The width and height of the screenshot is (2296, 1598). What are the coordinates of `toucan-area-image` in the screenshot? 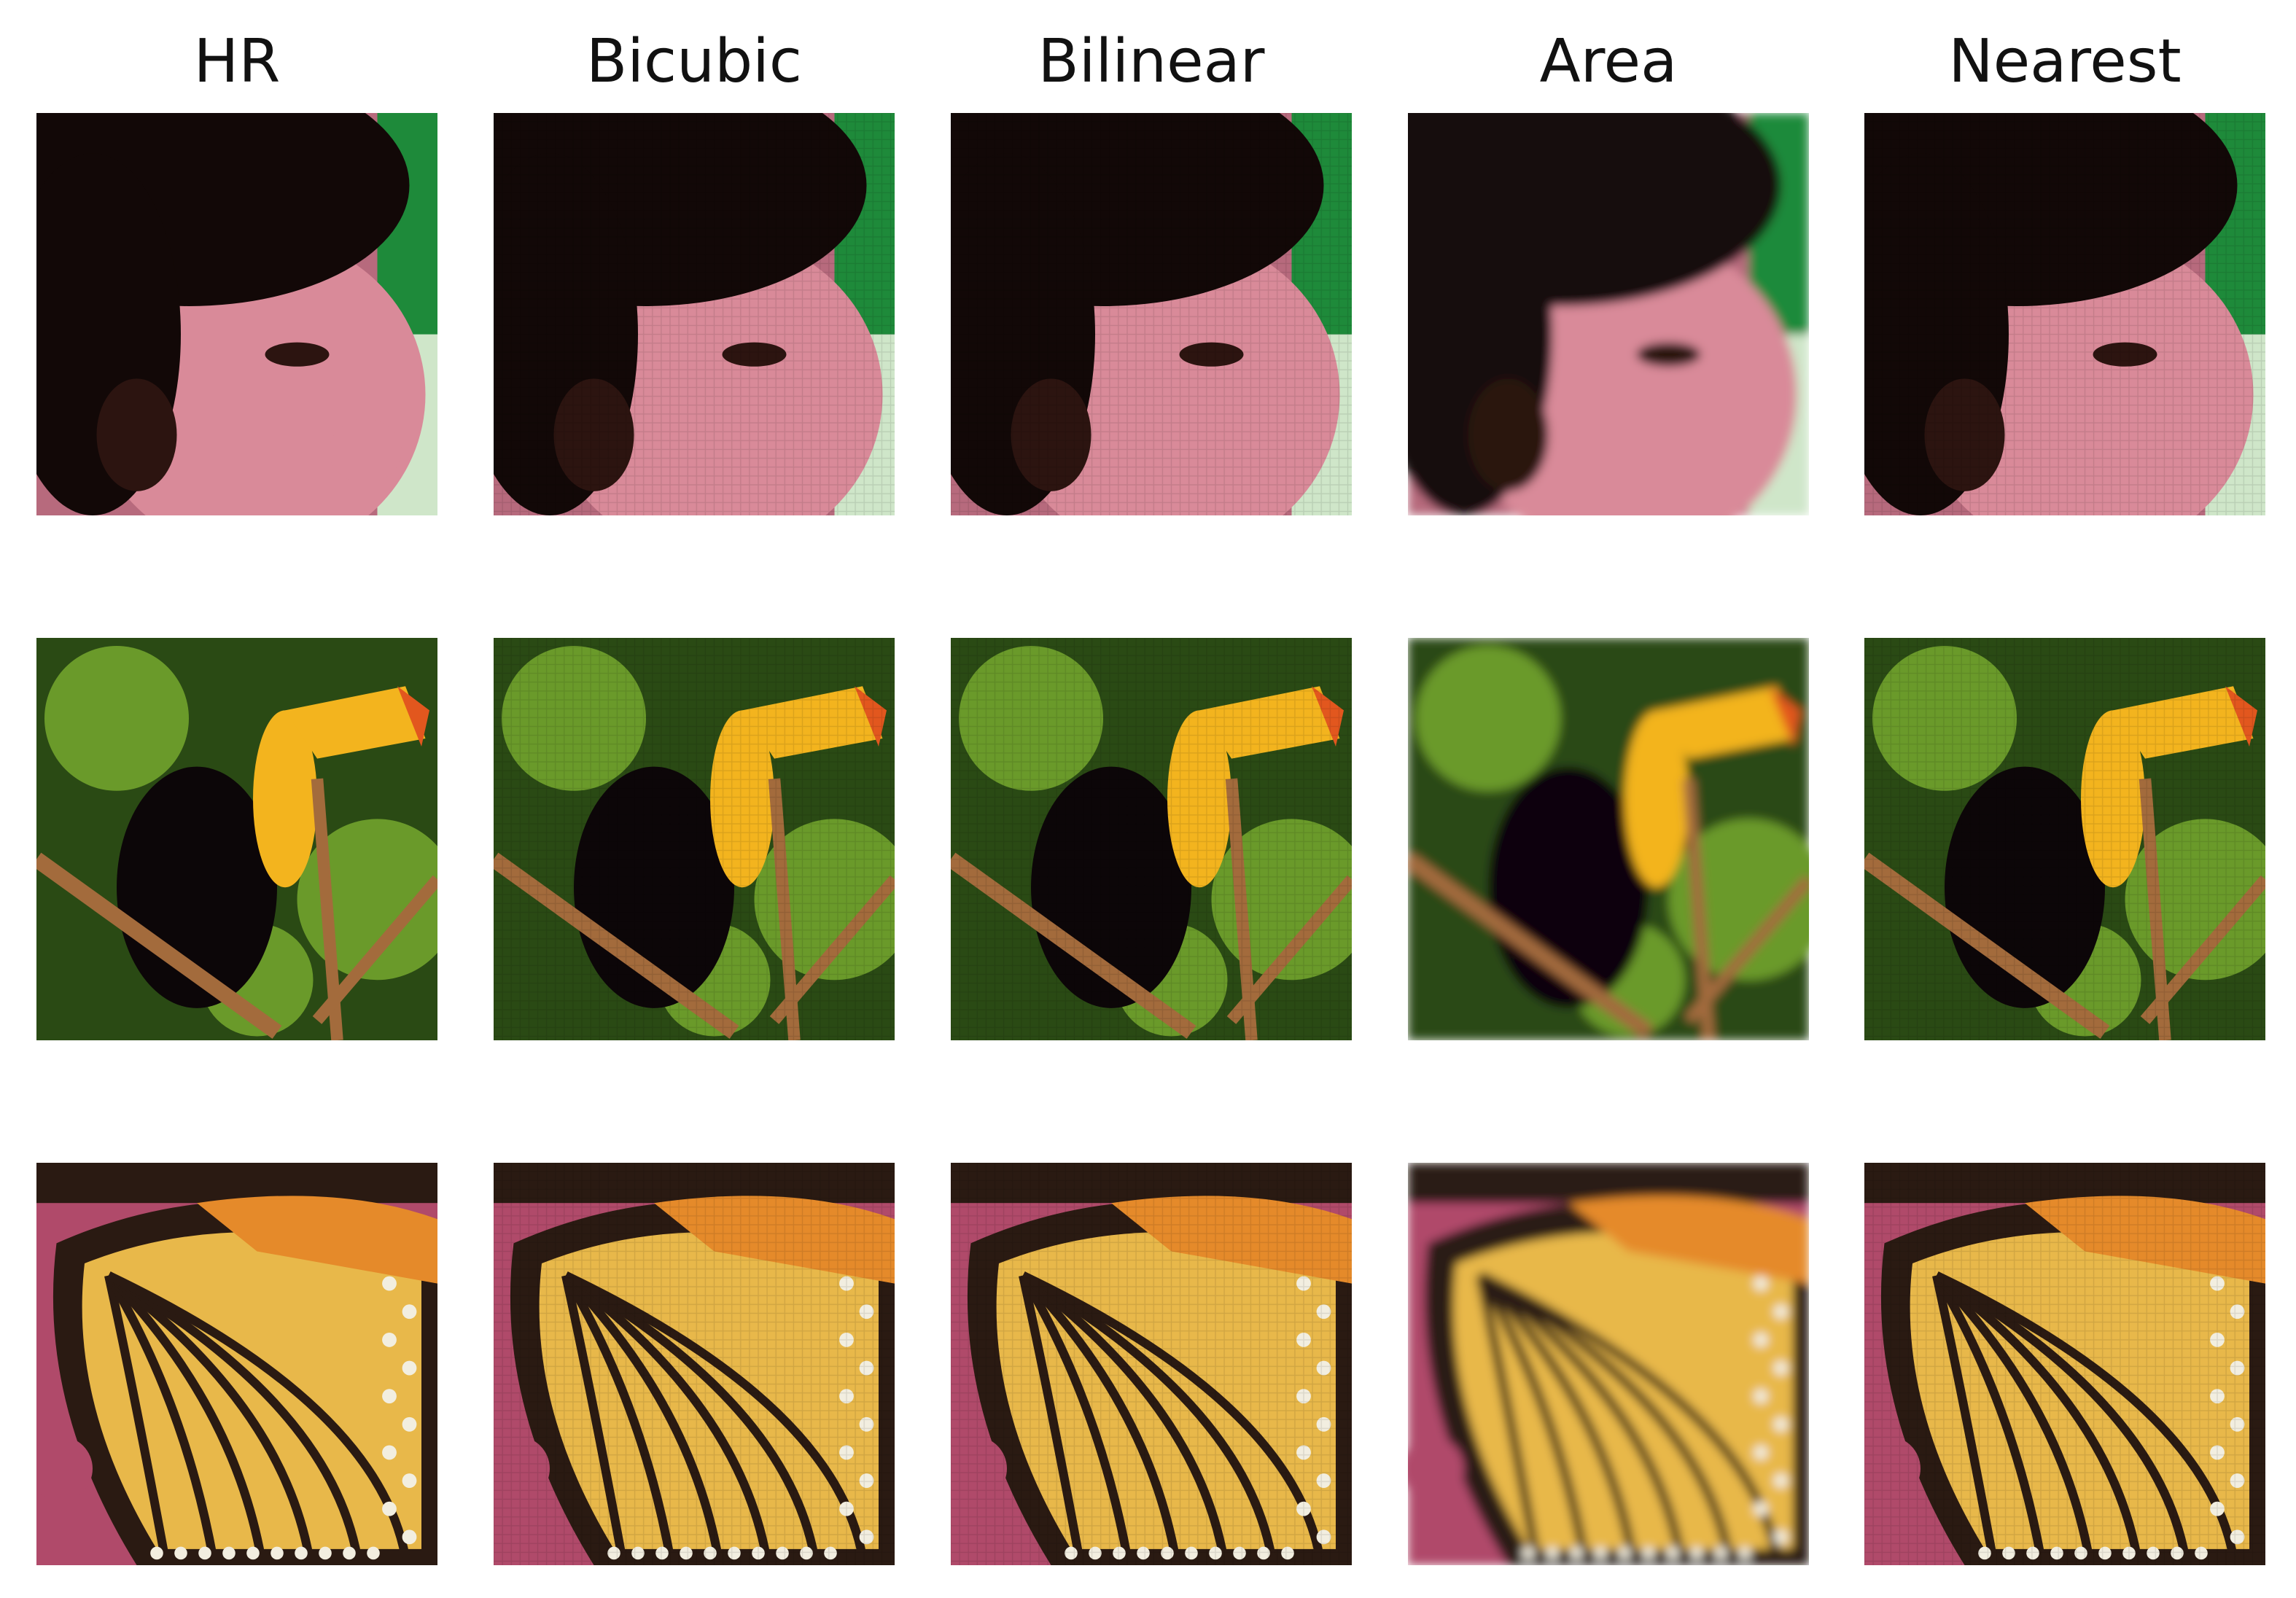 It's located at (1608, 839).